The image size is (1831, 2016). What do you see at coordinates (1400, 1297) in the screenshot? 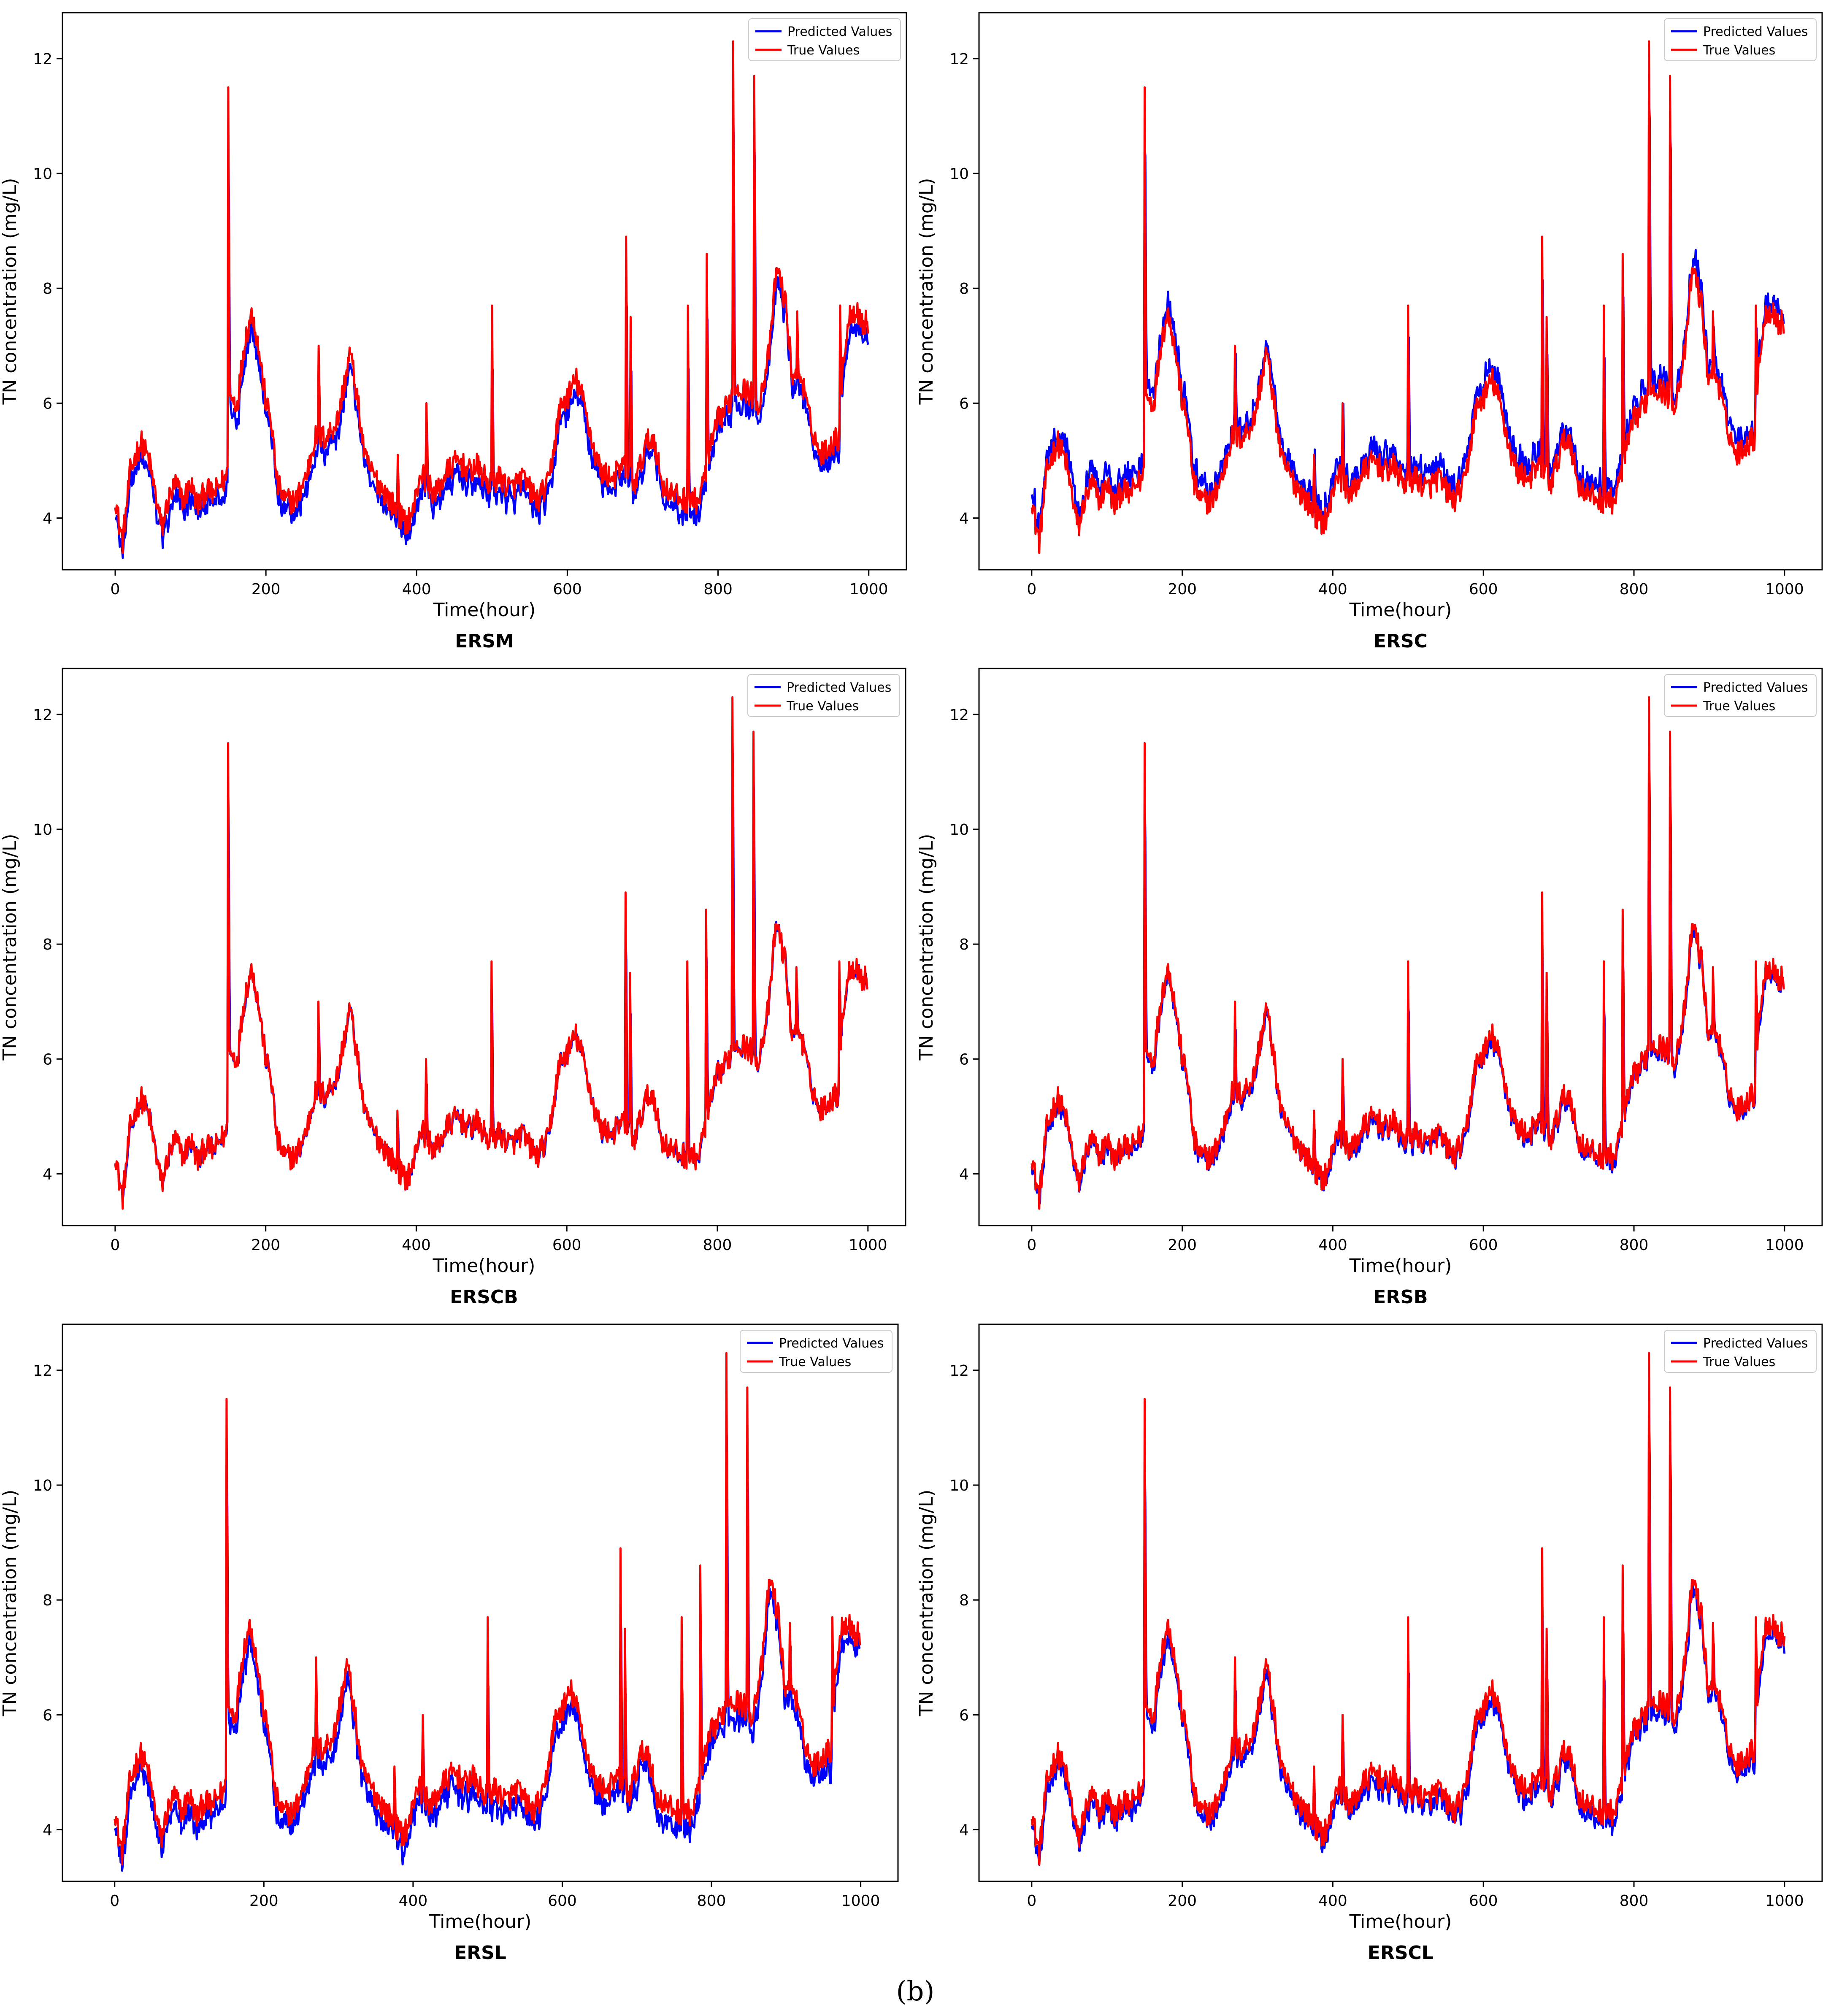
I see `panel-title: ERSB` at bounding box center [1400, 1297].